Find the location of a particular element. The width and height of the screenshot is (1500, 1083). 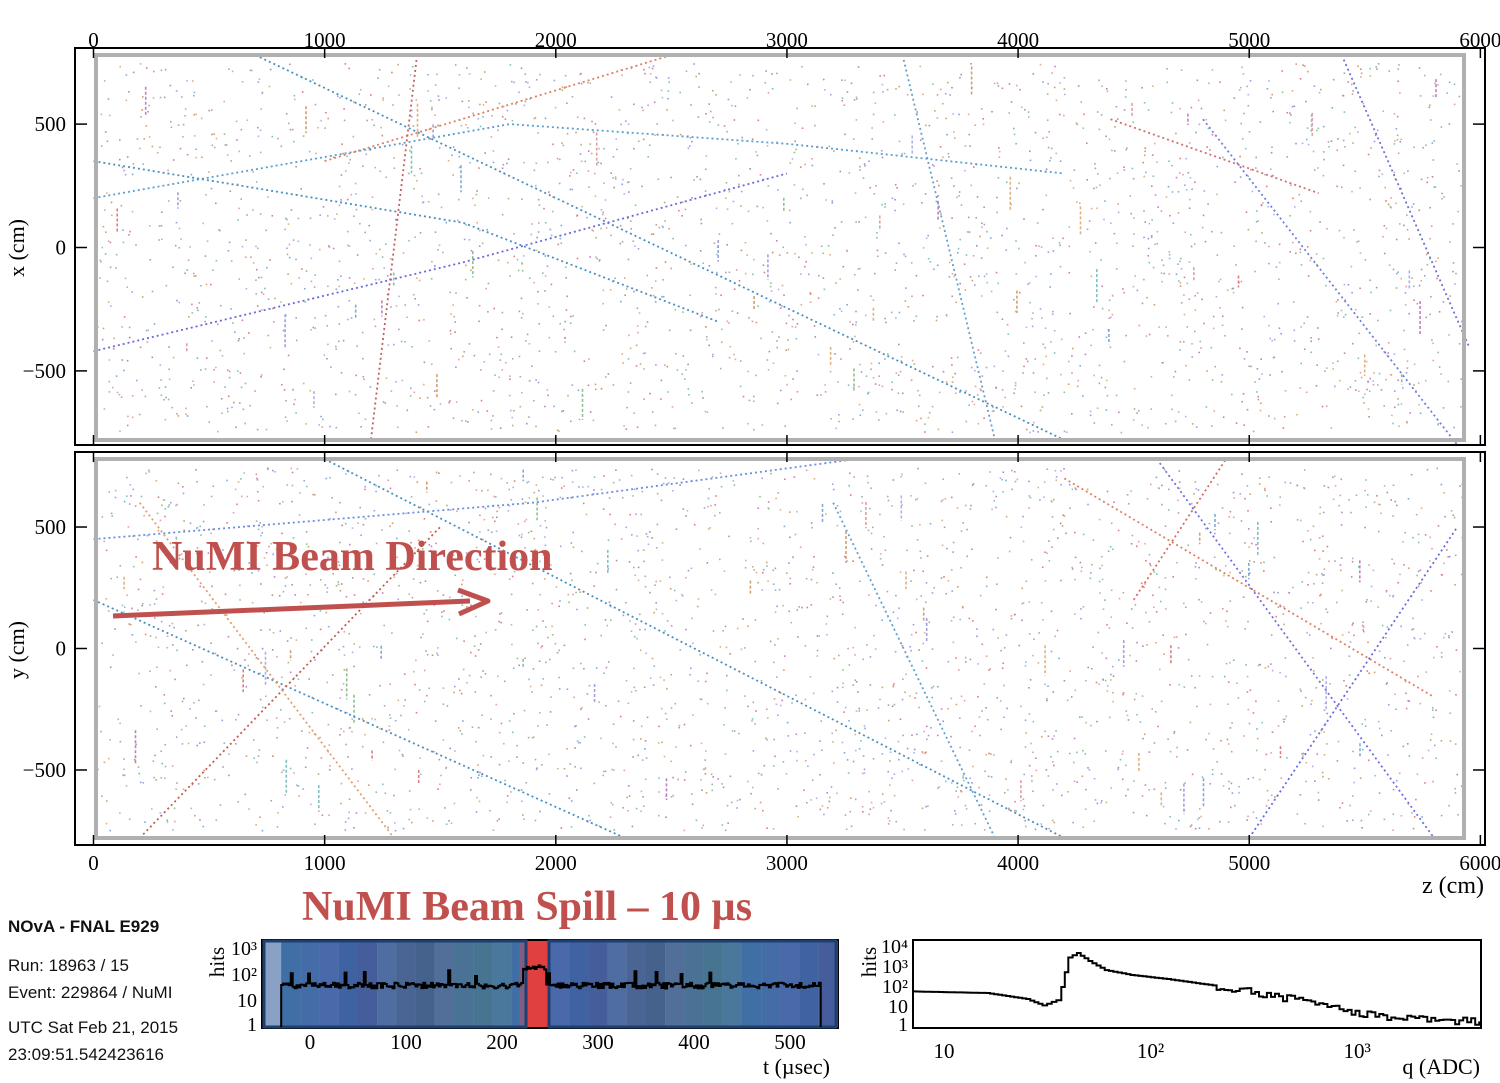

particle-track is located at coordinates (1214, 156).